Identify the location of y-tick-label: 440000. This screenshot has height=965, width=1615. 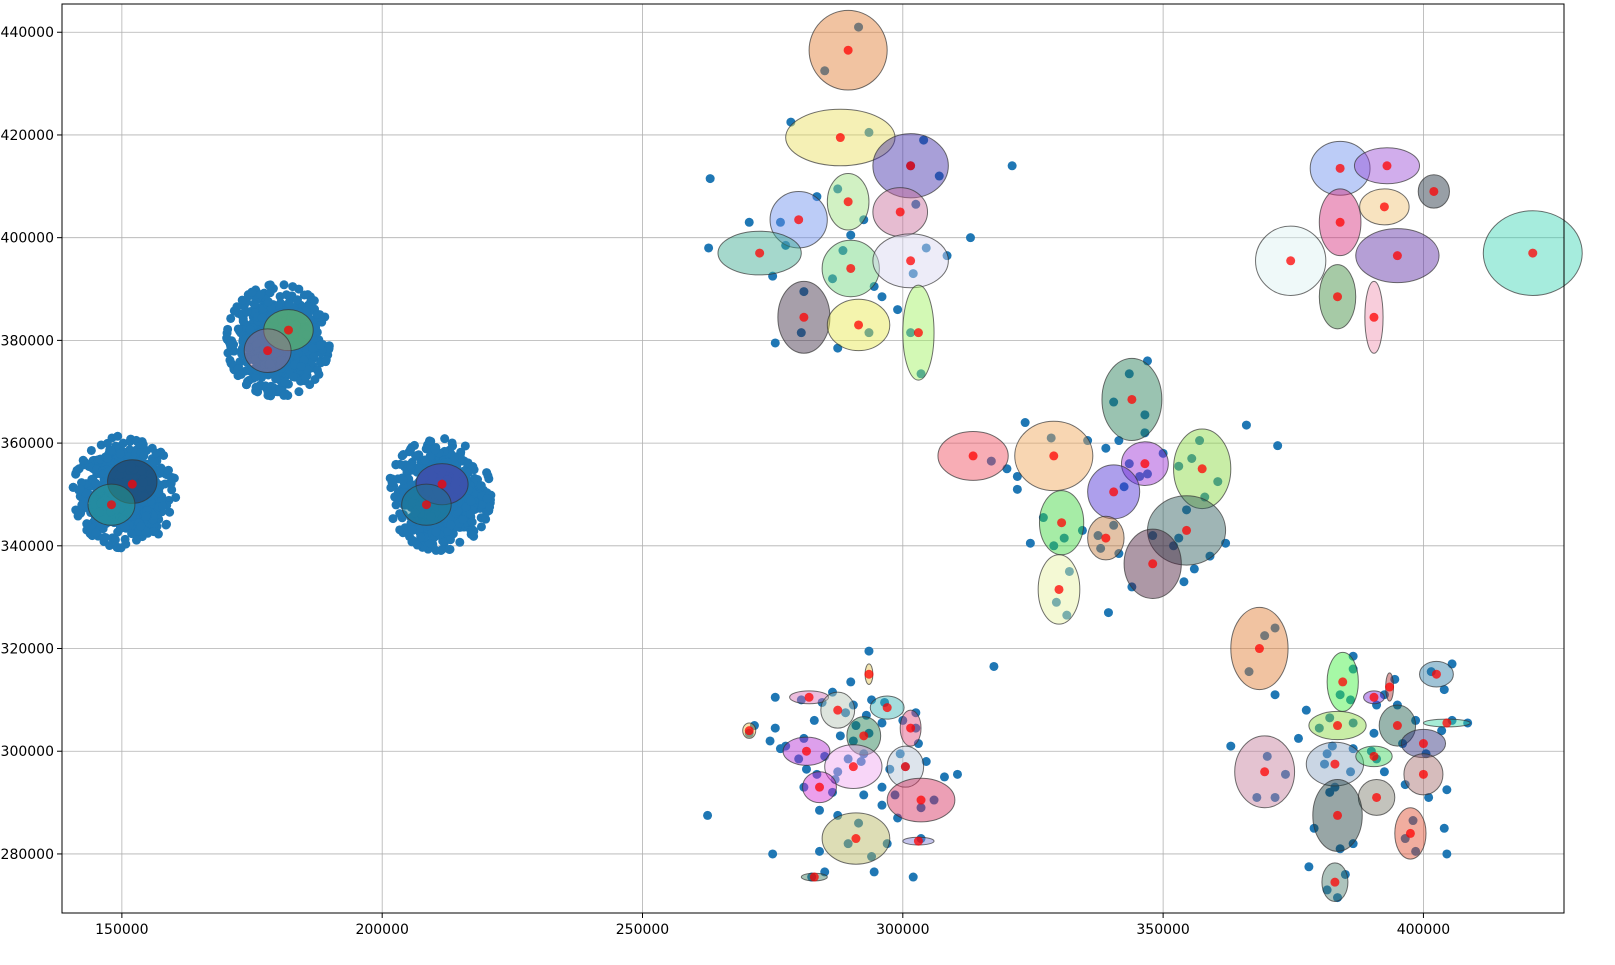
(27, 33).